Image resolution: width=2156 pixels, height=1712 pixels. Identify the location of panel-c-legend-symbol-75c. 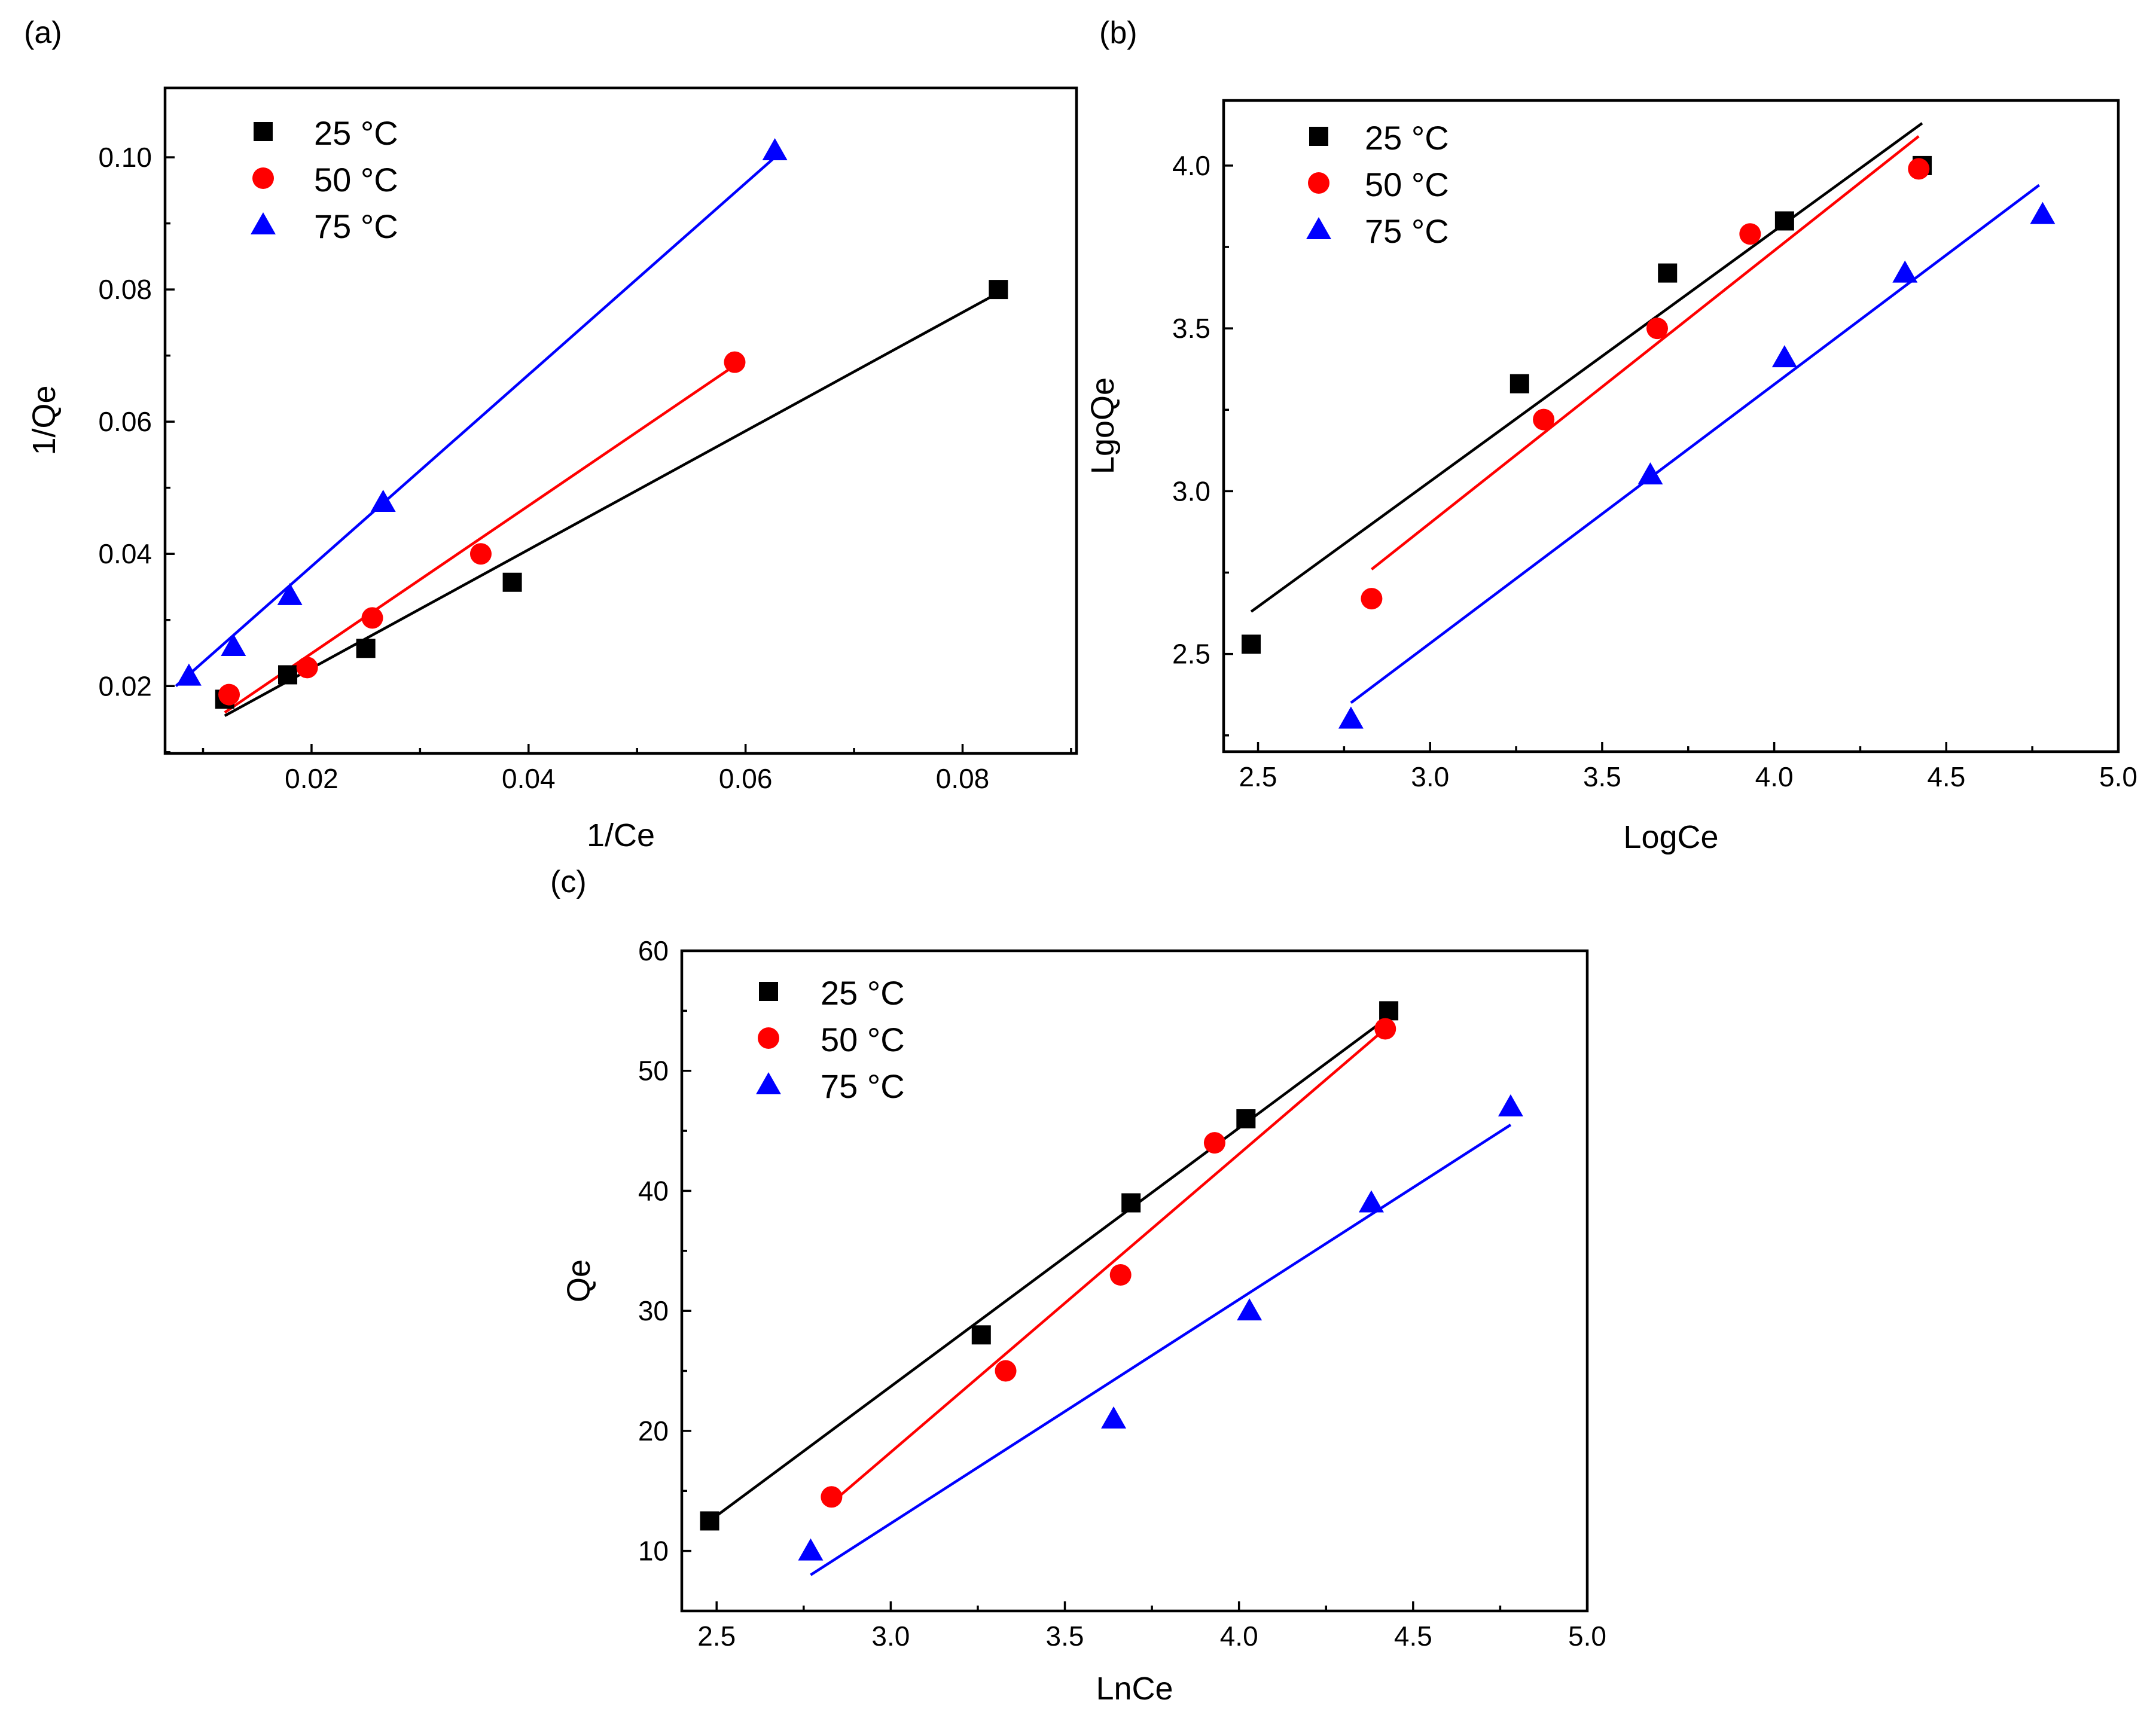
(768, 1083).